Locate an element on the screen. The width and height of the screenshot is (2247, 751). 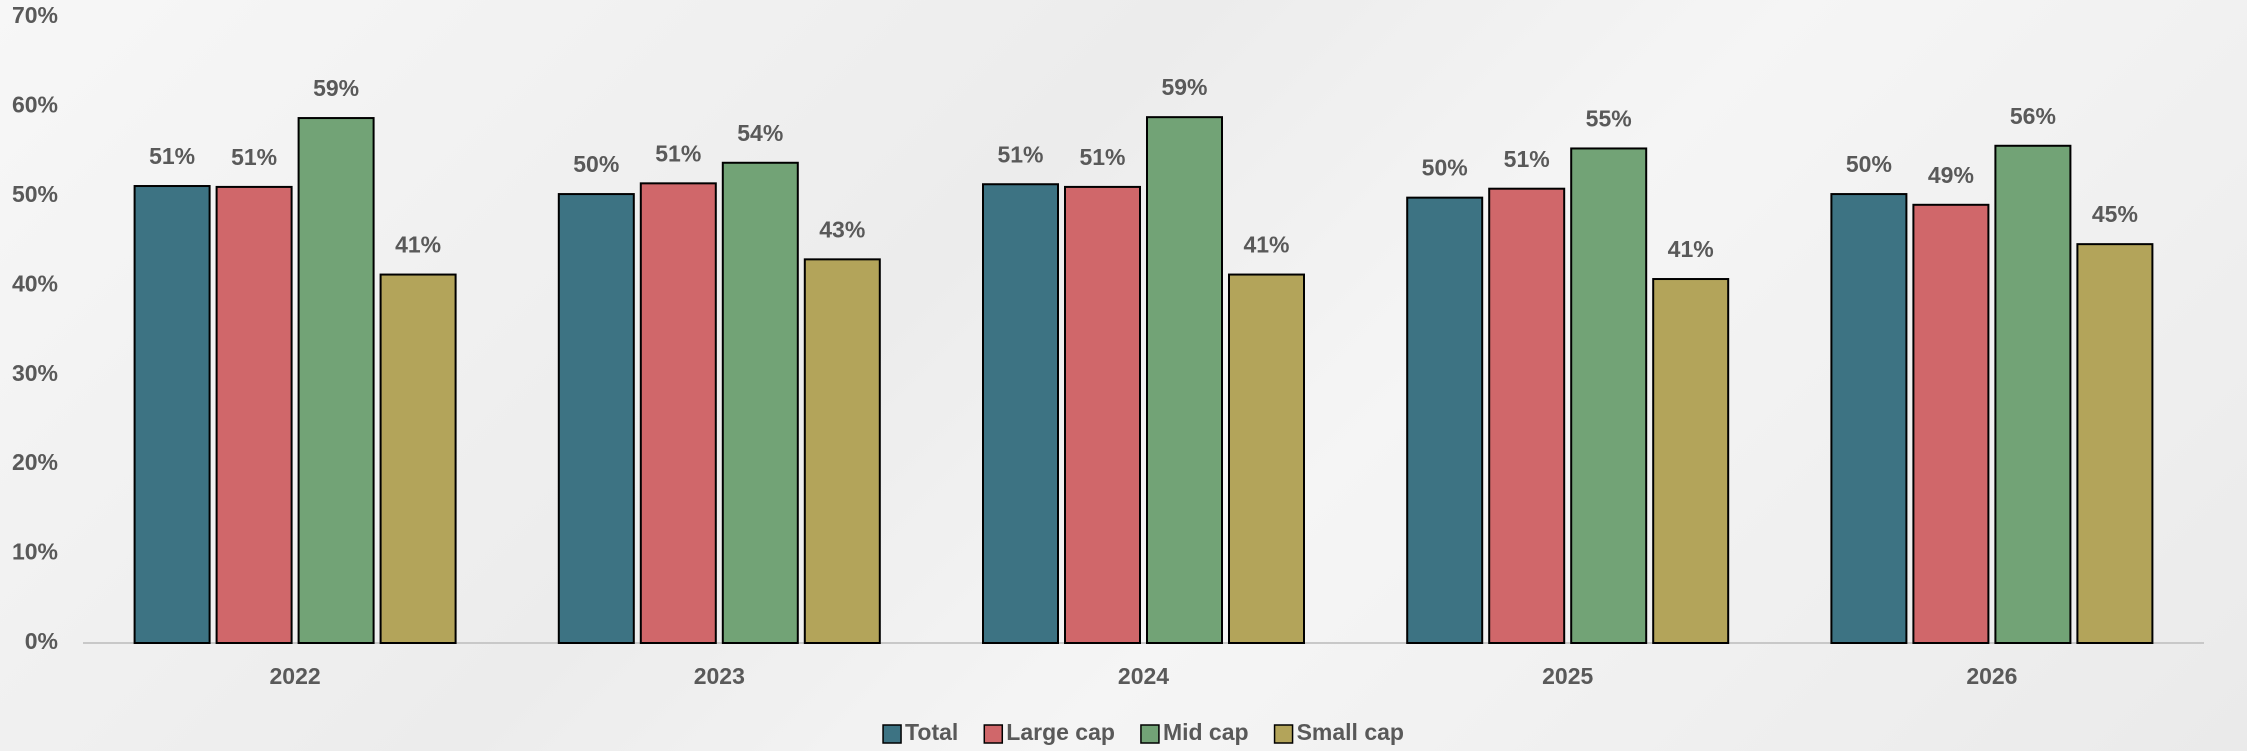
x-tick-label: 2025 is located at coordinates (1567, 676).